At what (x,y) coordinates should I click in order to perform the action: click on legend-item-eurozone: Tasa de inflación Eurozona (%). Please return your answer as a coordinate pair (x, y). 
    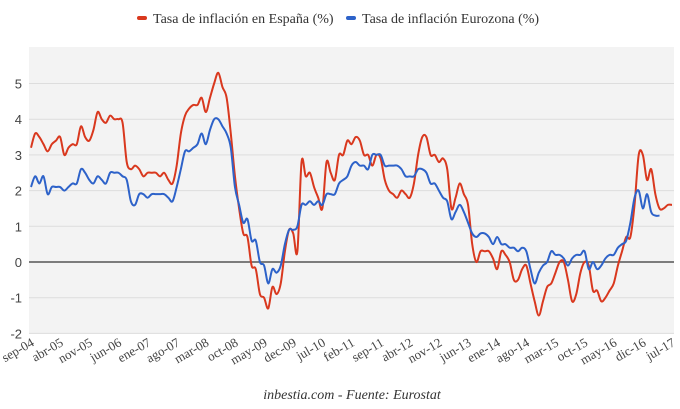
    Looking at the image, I should click on (442, 19).